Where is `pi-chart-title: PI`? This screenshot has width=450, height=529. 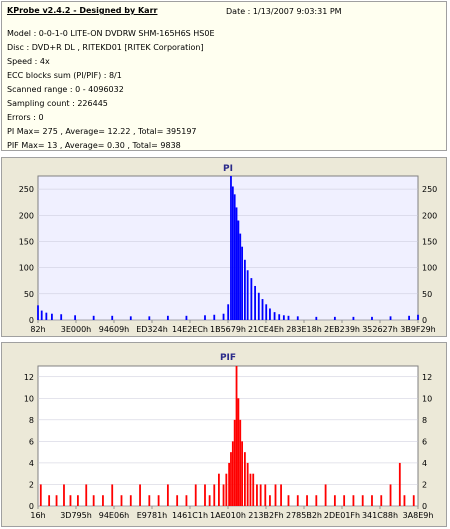 pi-chart-title: PI is located at coordinates (228, 169).